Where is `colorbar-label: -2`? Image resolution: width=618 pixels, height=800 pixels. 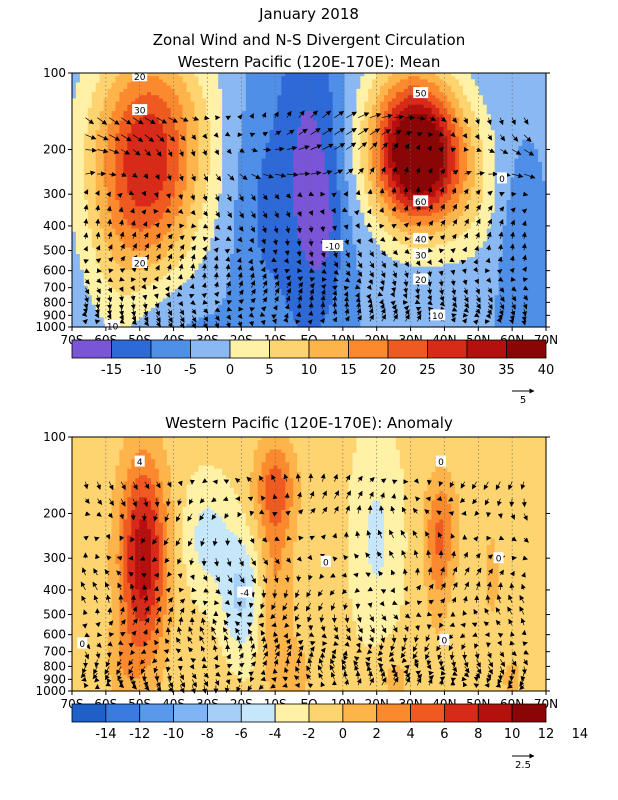 colorbar-label: -2 is located at coordinates (309, 734).